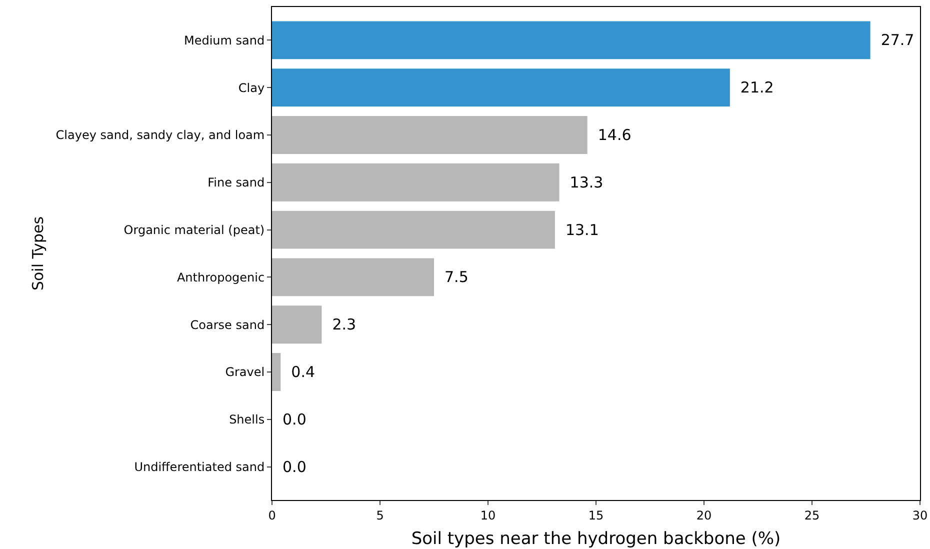 The width and height of the screenshot is (930, 549). What do you see at coordinates (247, 419) in the screenshot?
I see `y-tick-label: Shells` at bounding box center [247, 419].